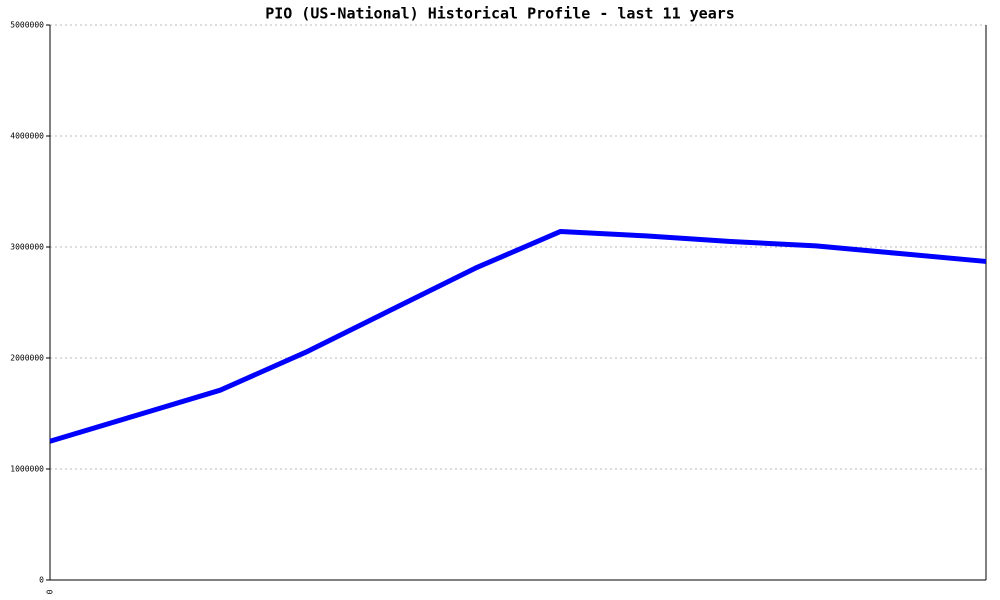  What do you see at coordinates (27, 25) in the screenshot?
I see `y-tick-label: 5000000` at bounding box center [27, 25].